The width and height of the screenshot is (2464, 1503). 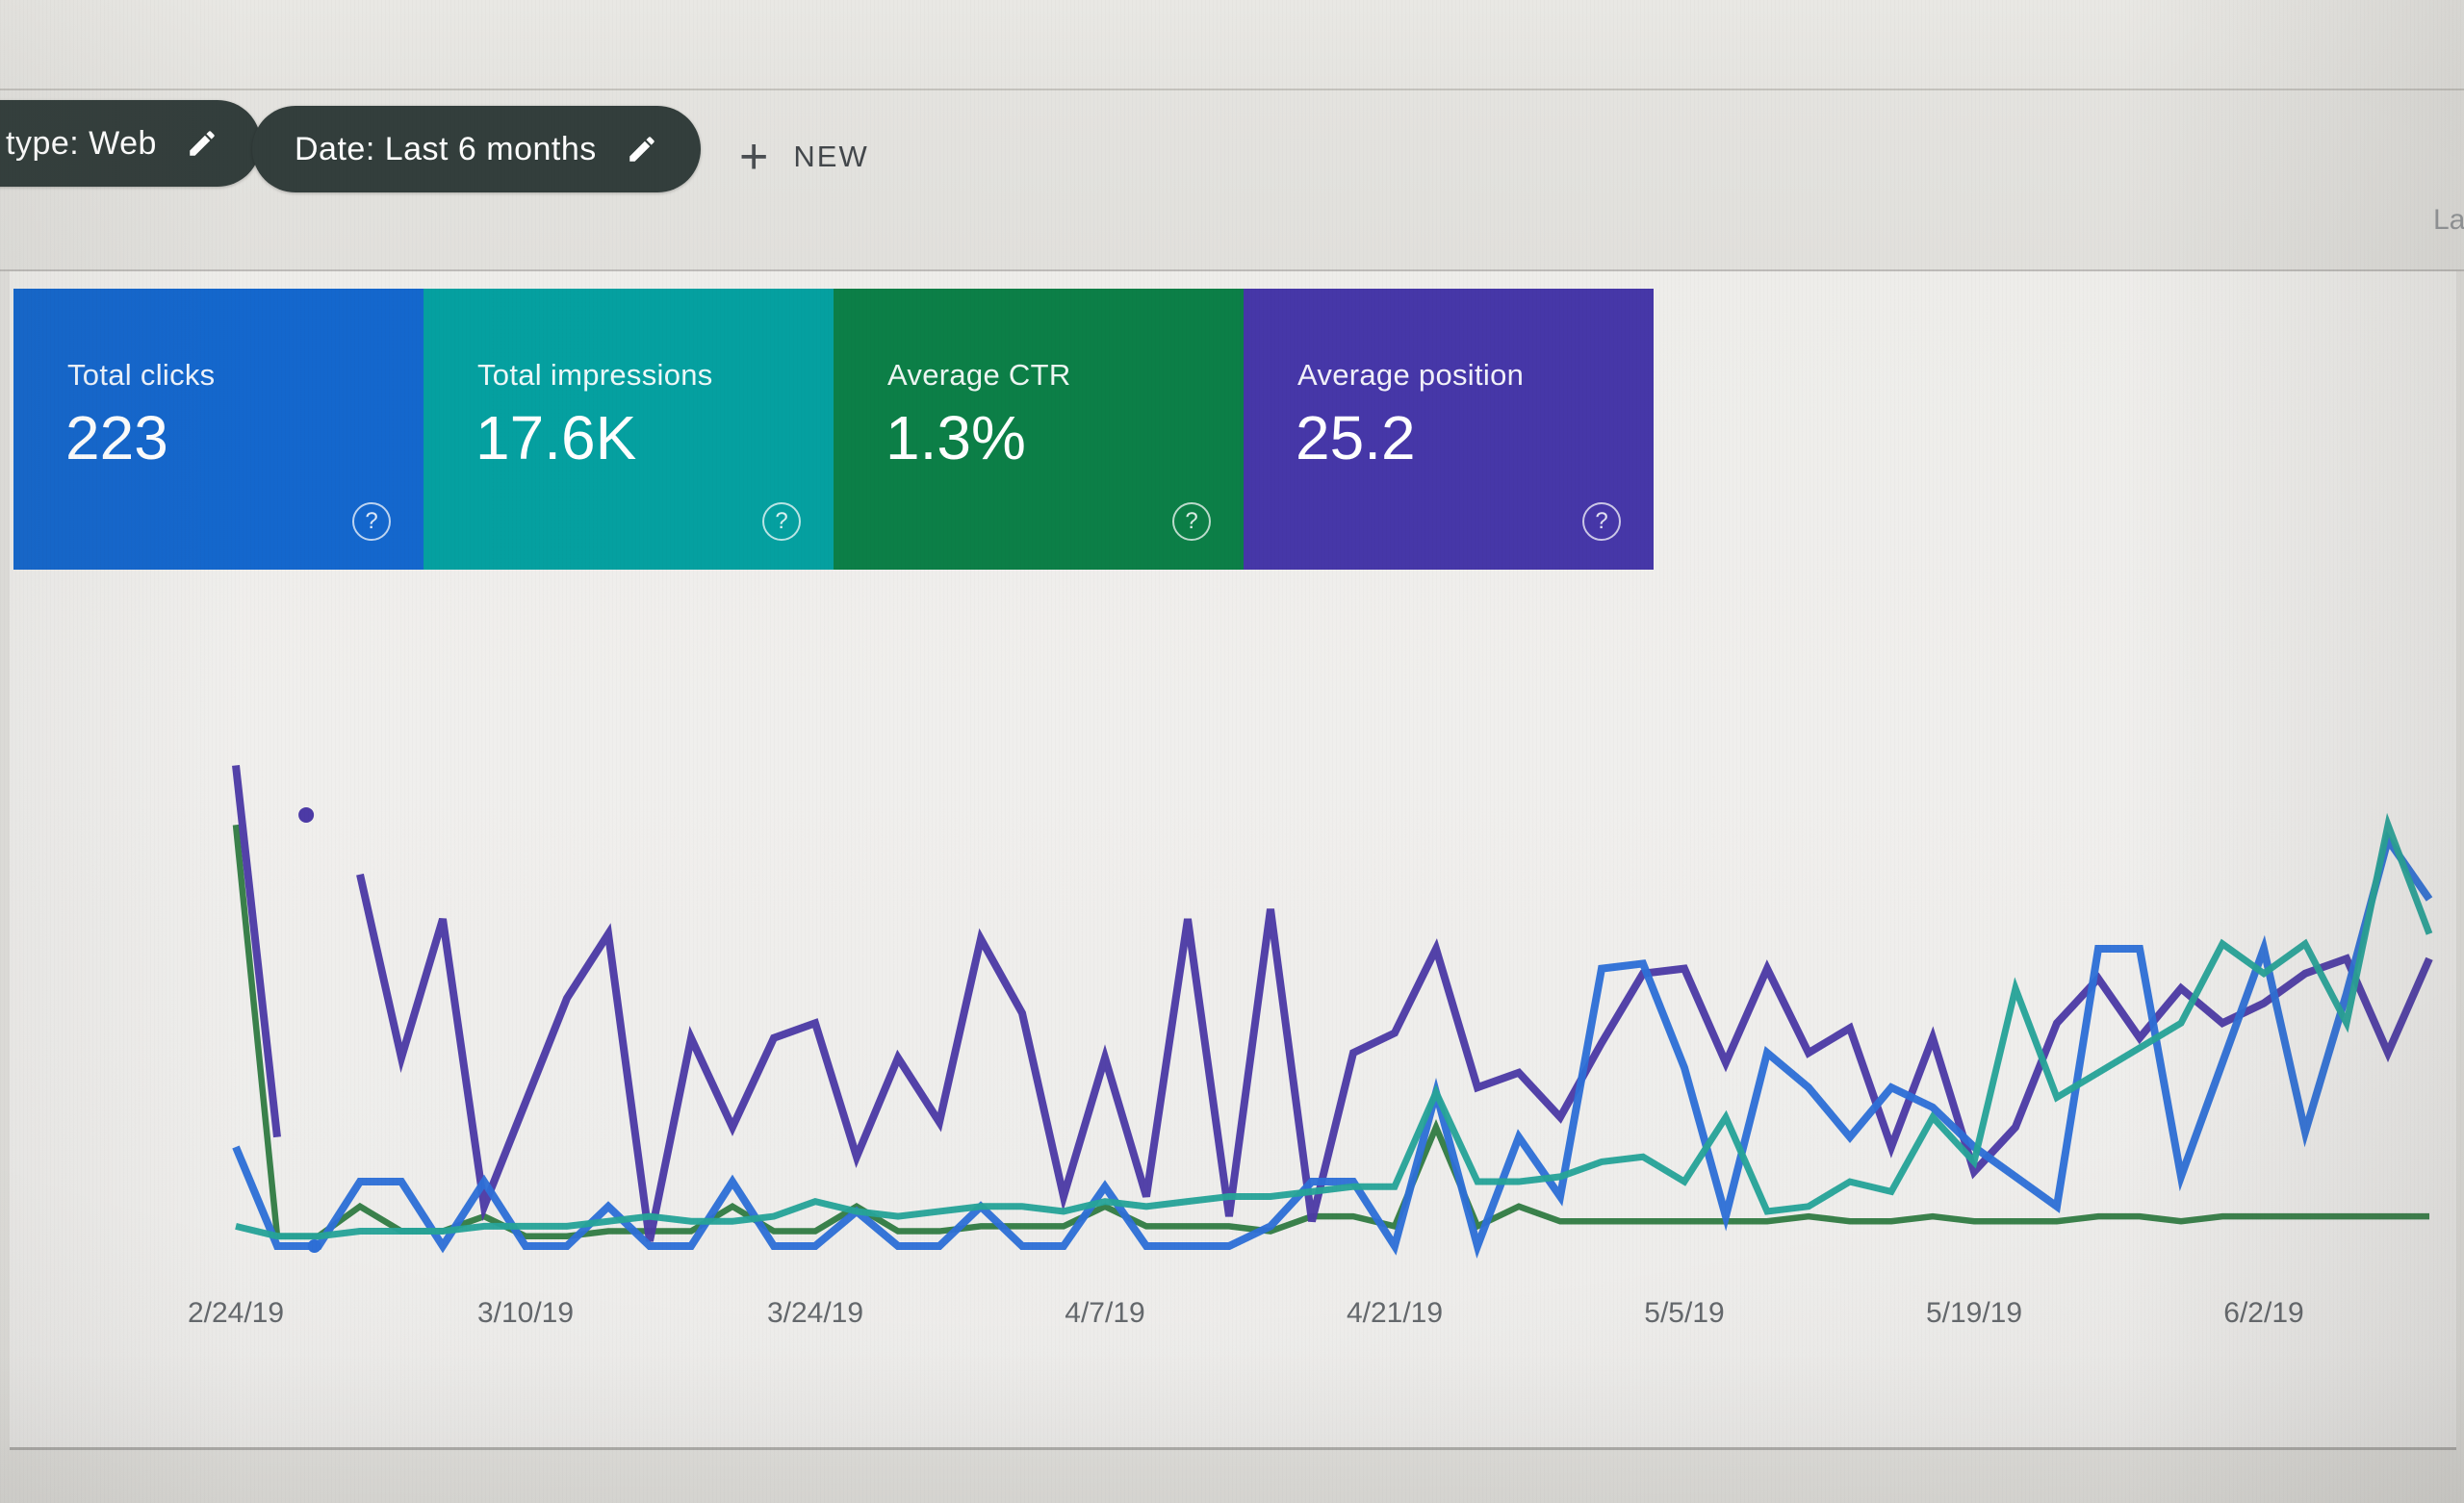 I want to click on position-data-dot, so click(x=306, y=814).